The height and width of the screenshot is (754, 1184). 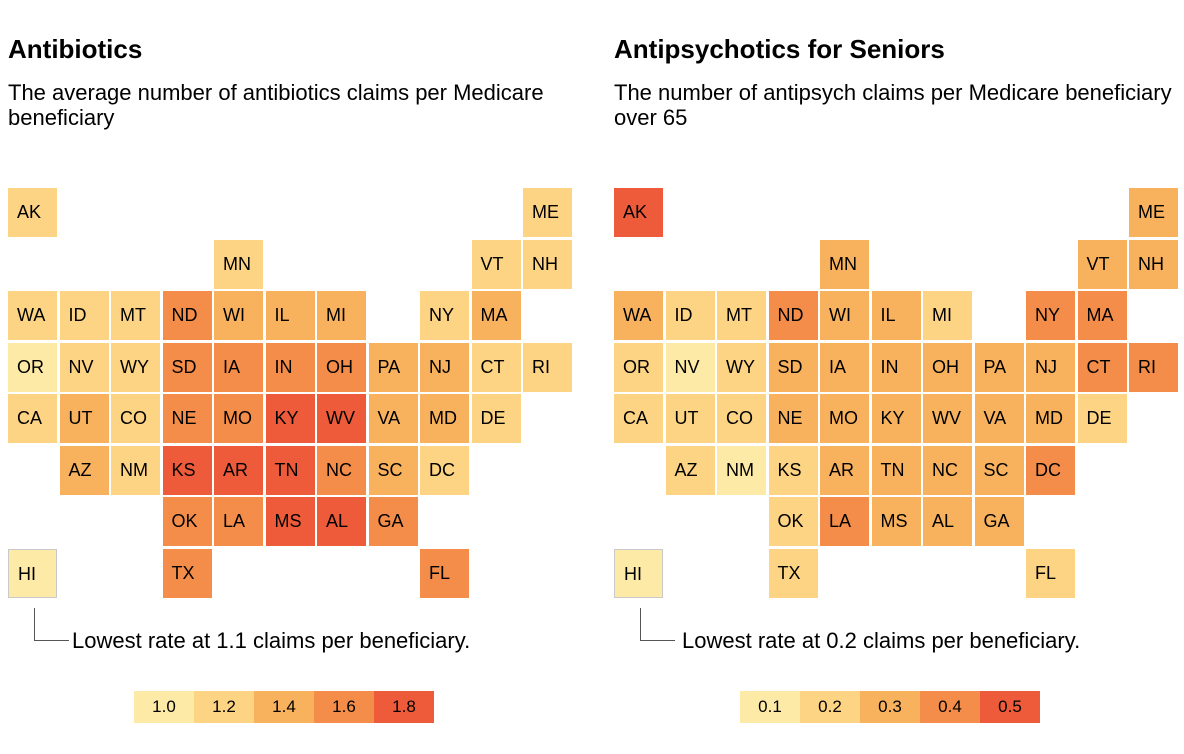 What do you see at coordinates (637, 315) in the screenshot?
I see `state-label: WA` at bounding box center [637, 315].